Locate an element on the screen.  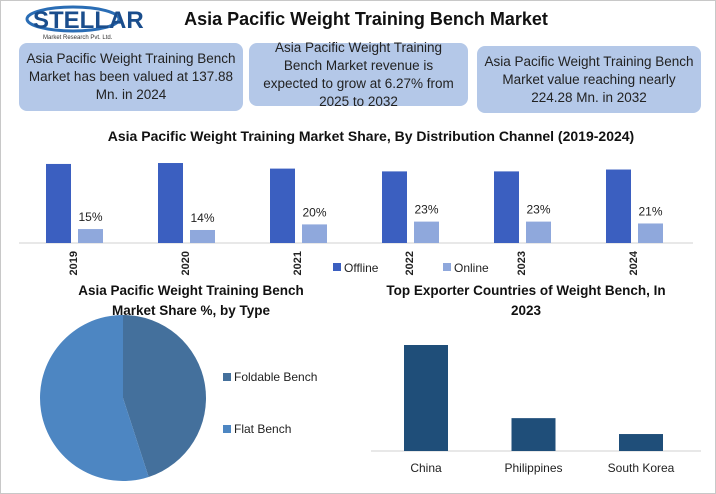
x-tick-label: 2023 is located at coordinates (522, 263).